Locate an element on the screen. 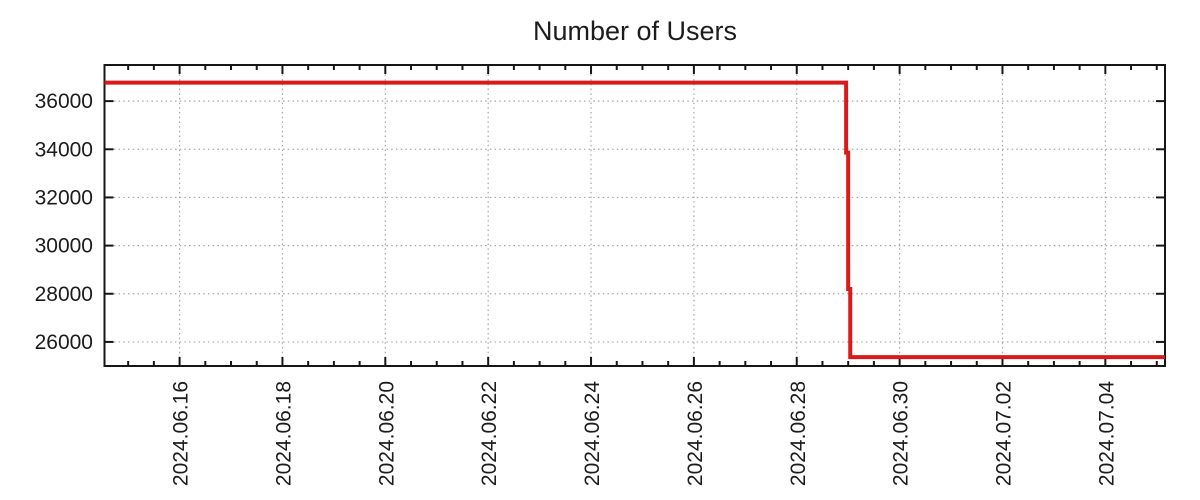 Image resolution: width=1200 pixels, height=500 pixels. y-tick-label: 30000 is located at coordinates (64, 246).